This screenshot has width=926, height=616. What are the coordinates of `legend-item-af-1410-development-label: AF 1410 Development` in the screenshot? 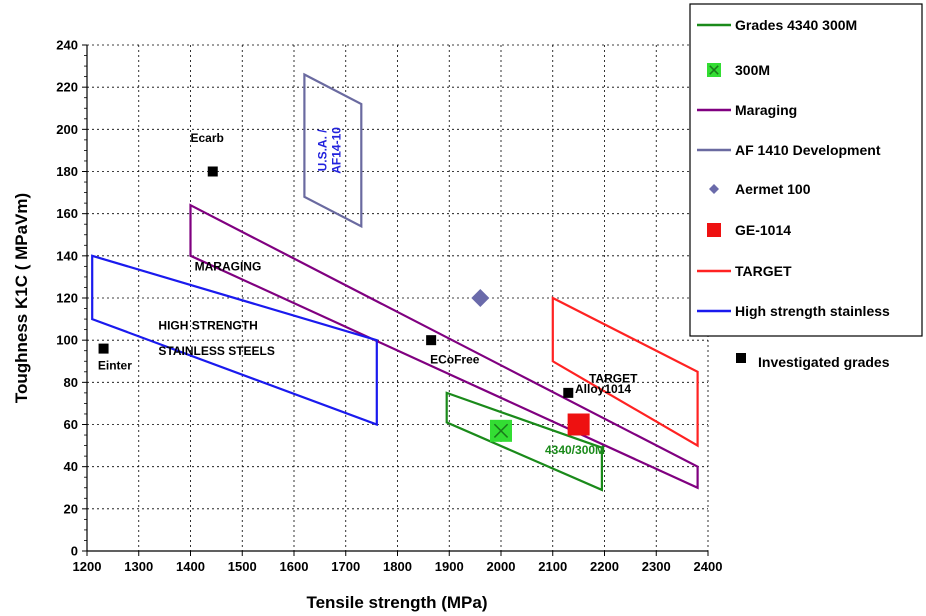 It's located at (808, 150).